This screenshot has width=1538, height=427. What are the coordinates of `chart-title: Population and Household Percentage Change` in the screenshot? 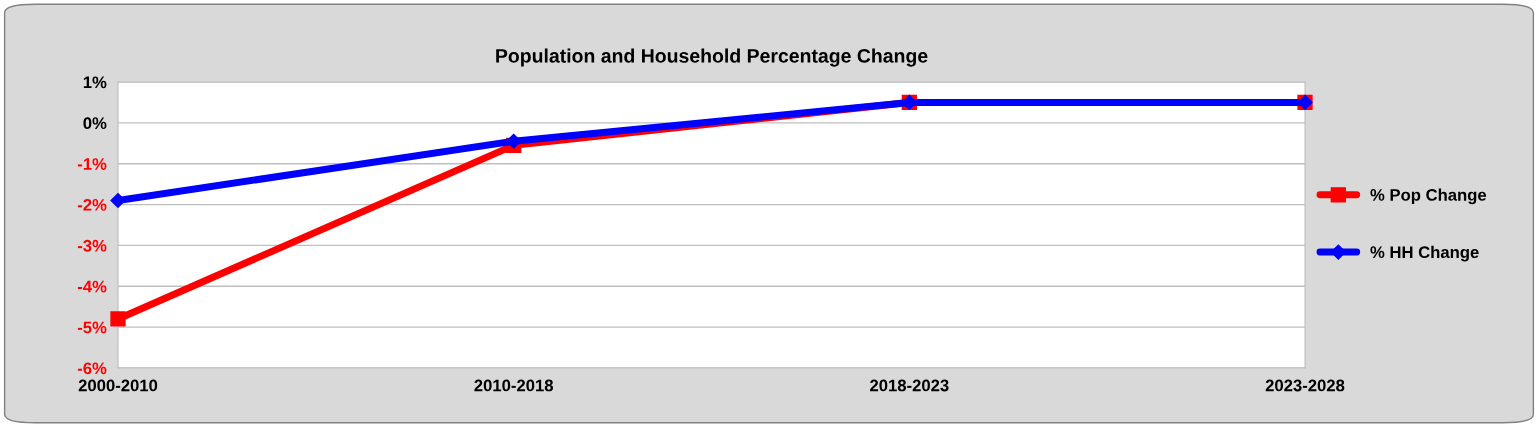 It's located at (712, 57).